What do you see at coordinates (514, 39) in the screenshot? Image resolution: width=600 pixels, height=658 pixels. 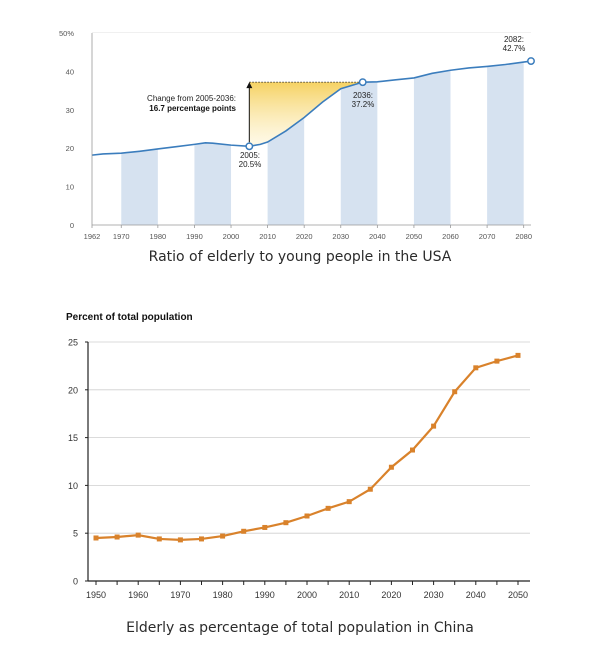 I see `usa-end-label: 2082:` at bounding box center [514, 39].